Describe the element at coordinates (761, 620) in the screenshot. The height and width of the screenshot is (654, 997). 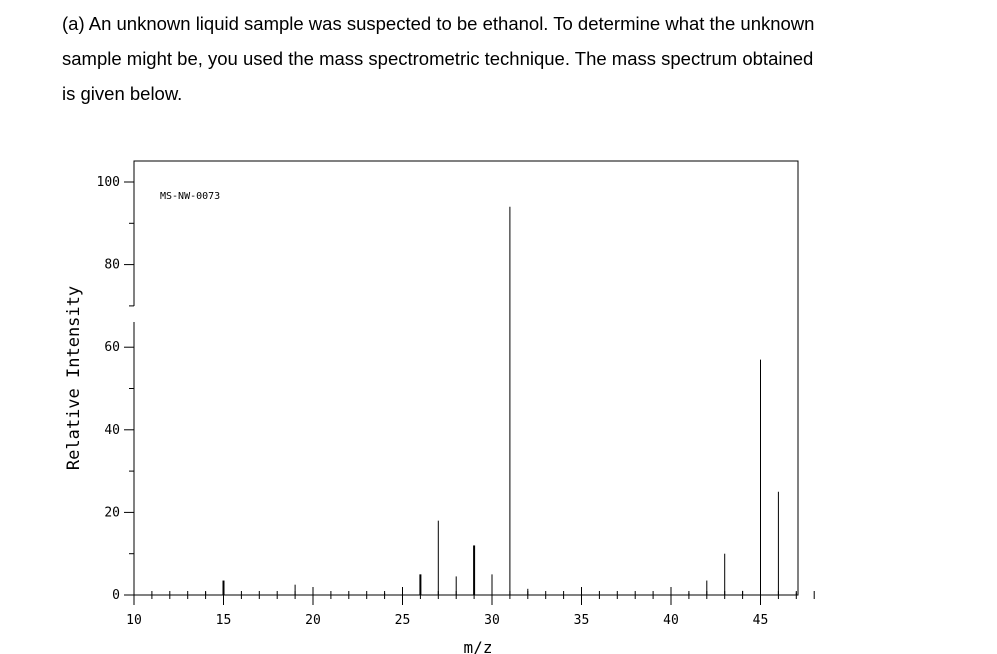
I see `x-tick-label: 45` at that location.